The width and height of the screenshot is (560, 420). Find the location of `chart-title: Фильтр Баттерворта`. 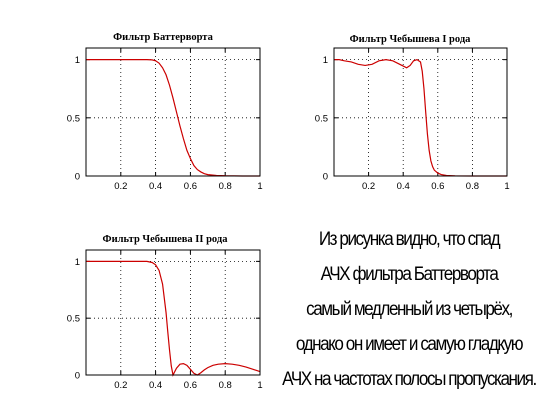

chart-title: Фильтр Баттерворта is located at coordinates (163, 37).